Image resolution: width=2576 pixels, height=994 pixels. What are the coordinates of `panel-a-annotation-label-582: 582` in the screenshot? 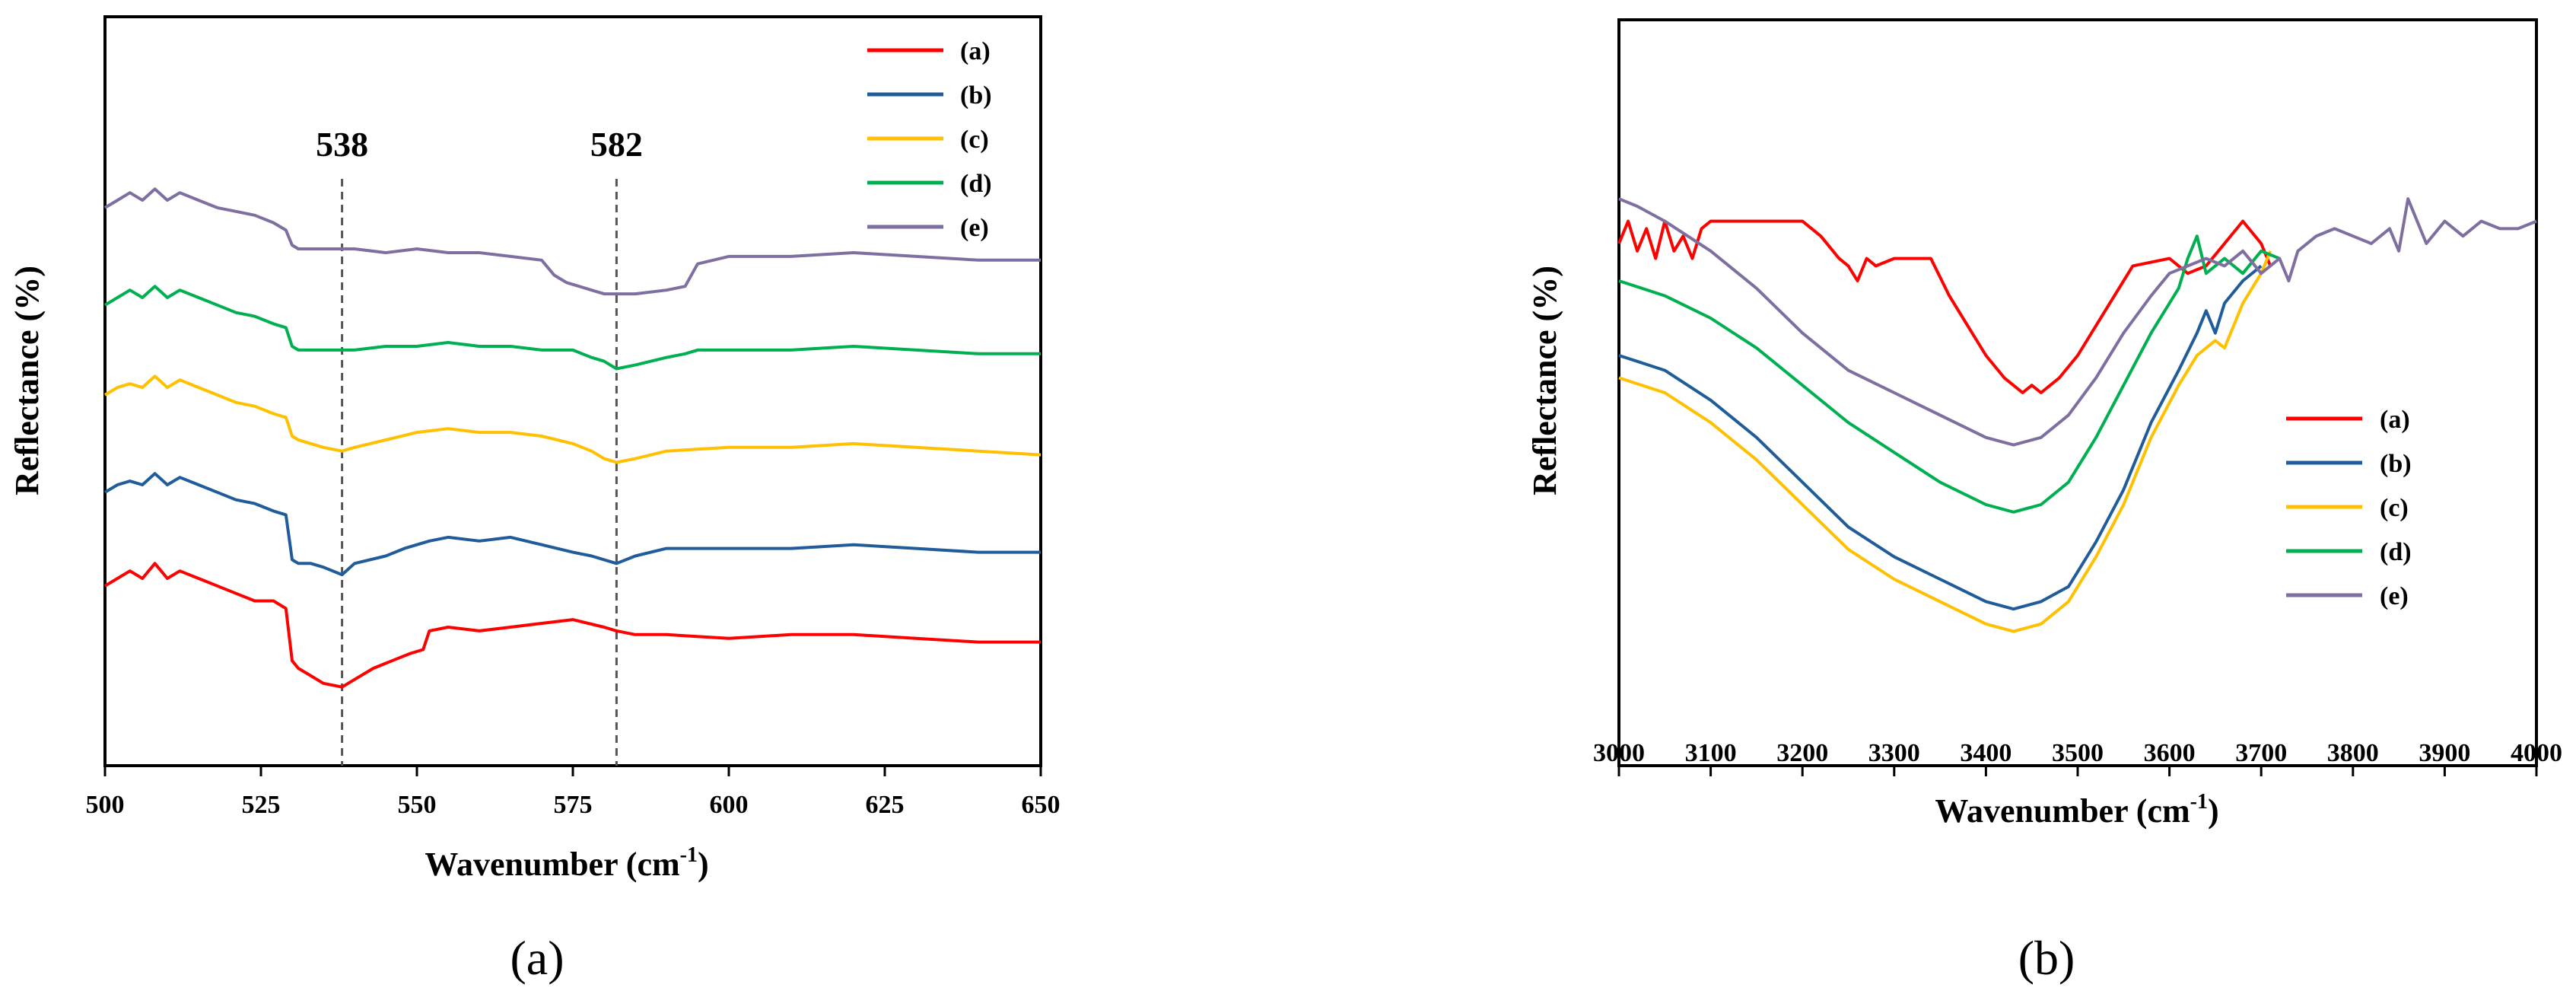 It's located at (616, 145).